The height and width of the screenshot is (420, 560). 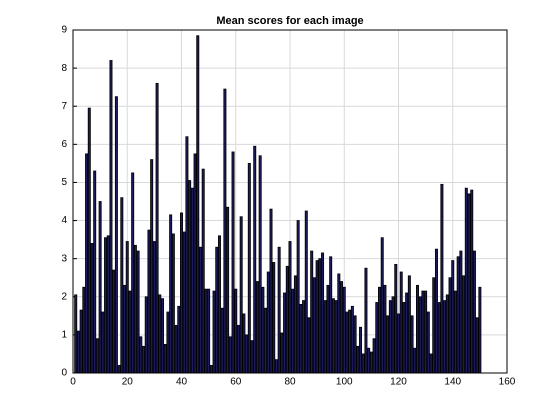 I want to click on y-tick-label: 8, so click(x=64, y=68).